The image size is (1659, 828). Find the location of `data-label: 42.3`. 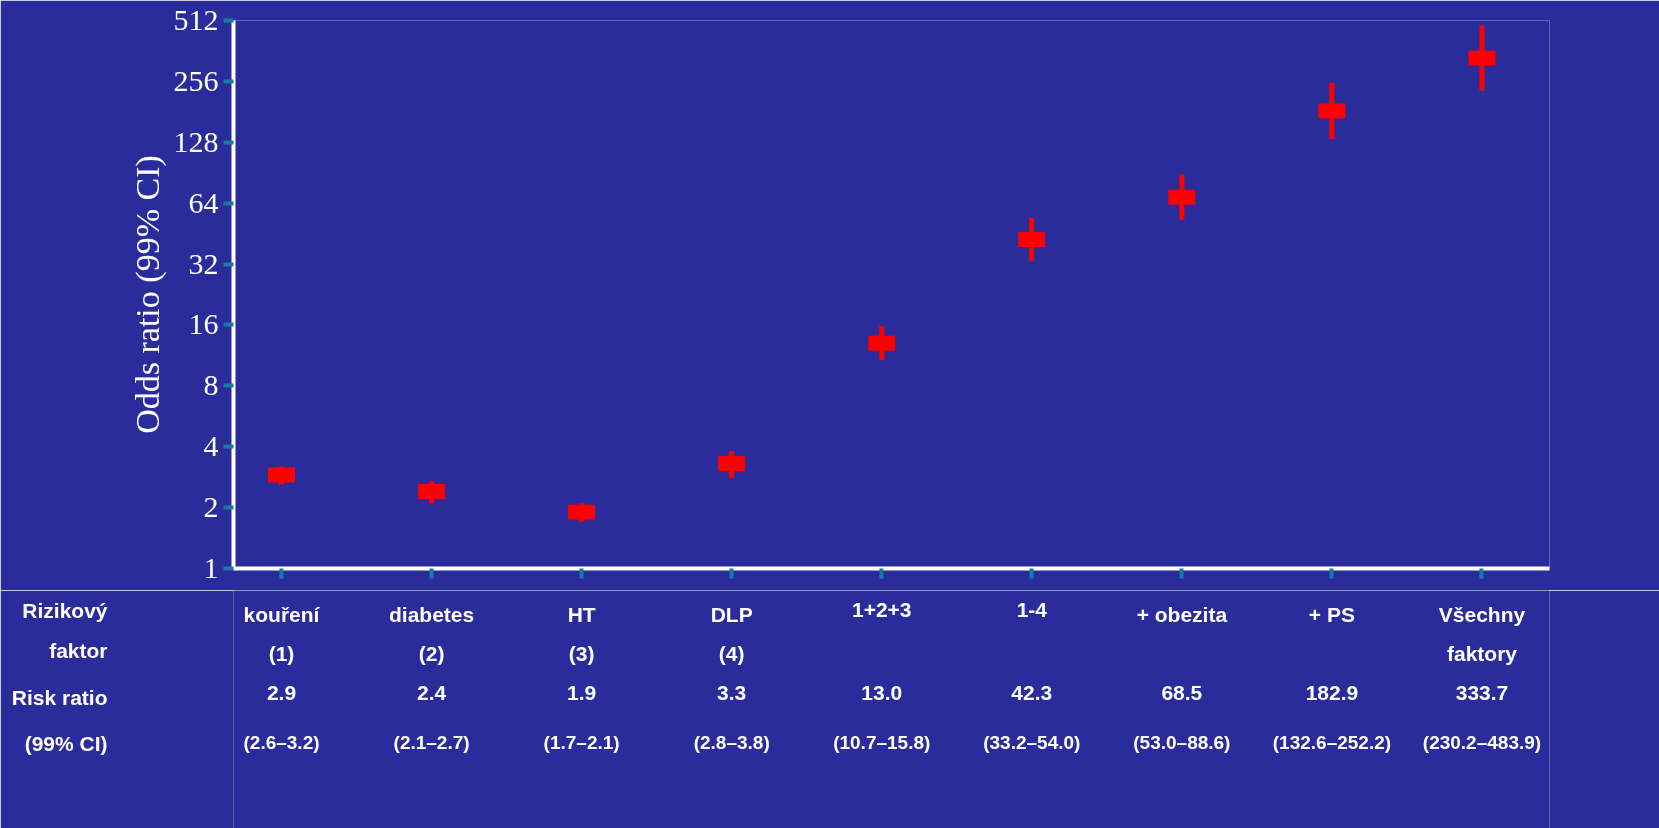

data-label: 42.3 is located at coordinates (1032, 692).